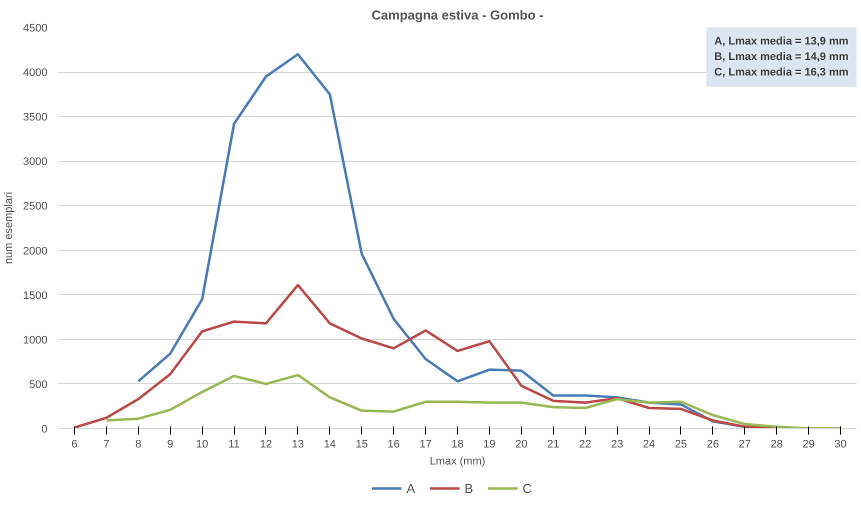 This screenshot has height=507, width=861. What do you see at coordinates (553, 444) in the screenshot?
I see `x-tick-label: 21` at bounding box center [553, 444].